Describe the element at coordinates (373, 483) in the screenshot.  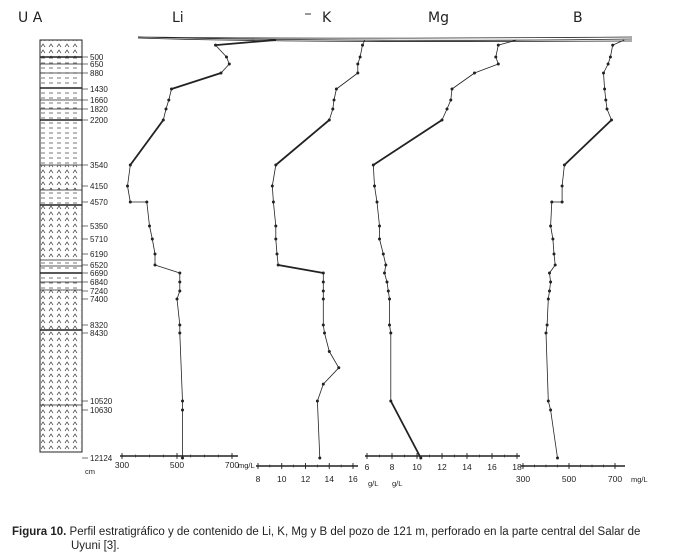
I see `k-unit: g/L` at that location.